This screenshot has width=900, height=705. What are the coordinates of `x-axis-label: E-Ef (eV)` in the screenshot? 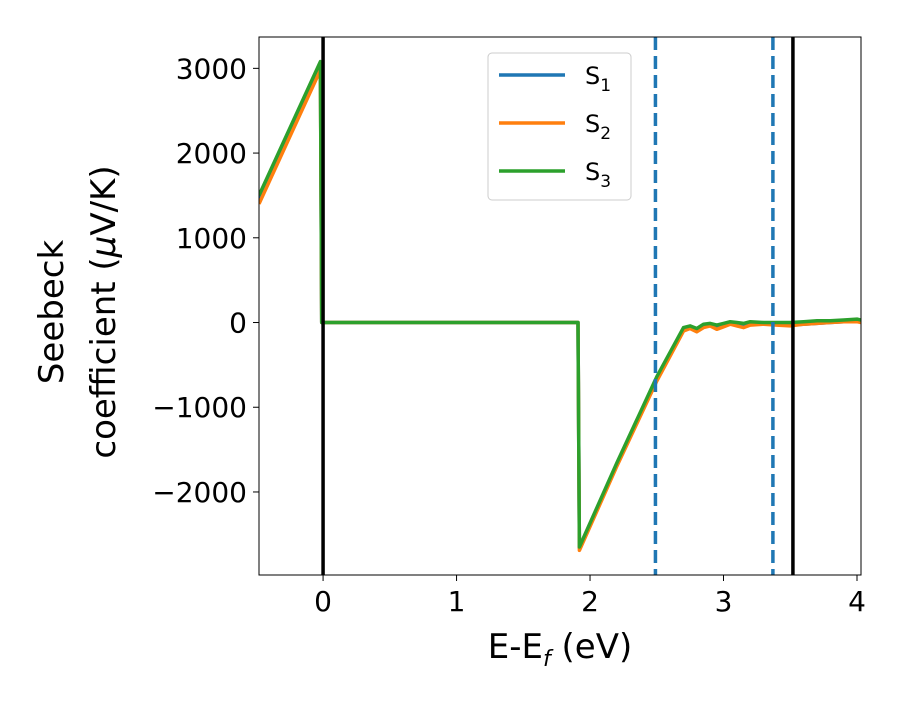 It's located at (560, 649).